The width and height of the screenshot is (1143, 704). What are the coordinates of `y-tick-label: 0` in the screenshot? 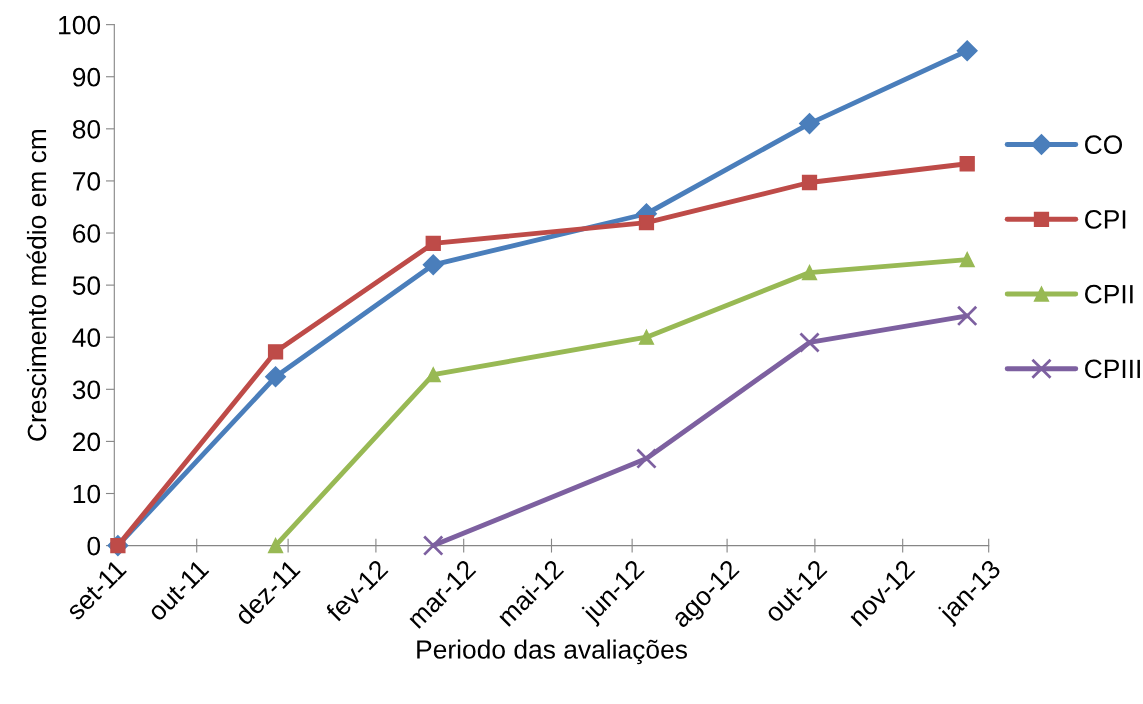 It's located at (94, 546).